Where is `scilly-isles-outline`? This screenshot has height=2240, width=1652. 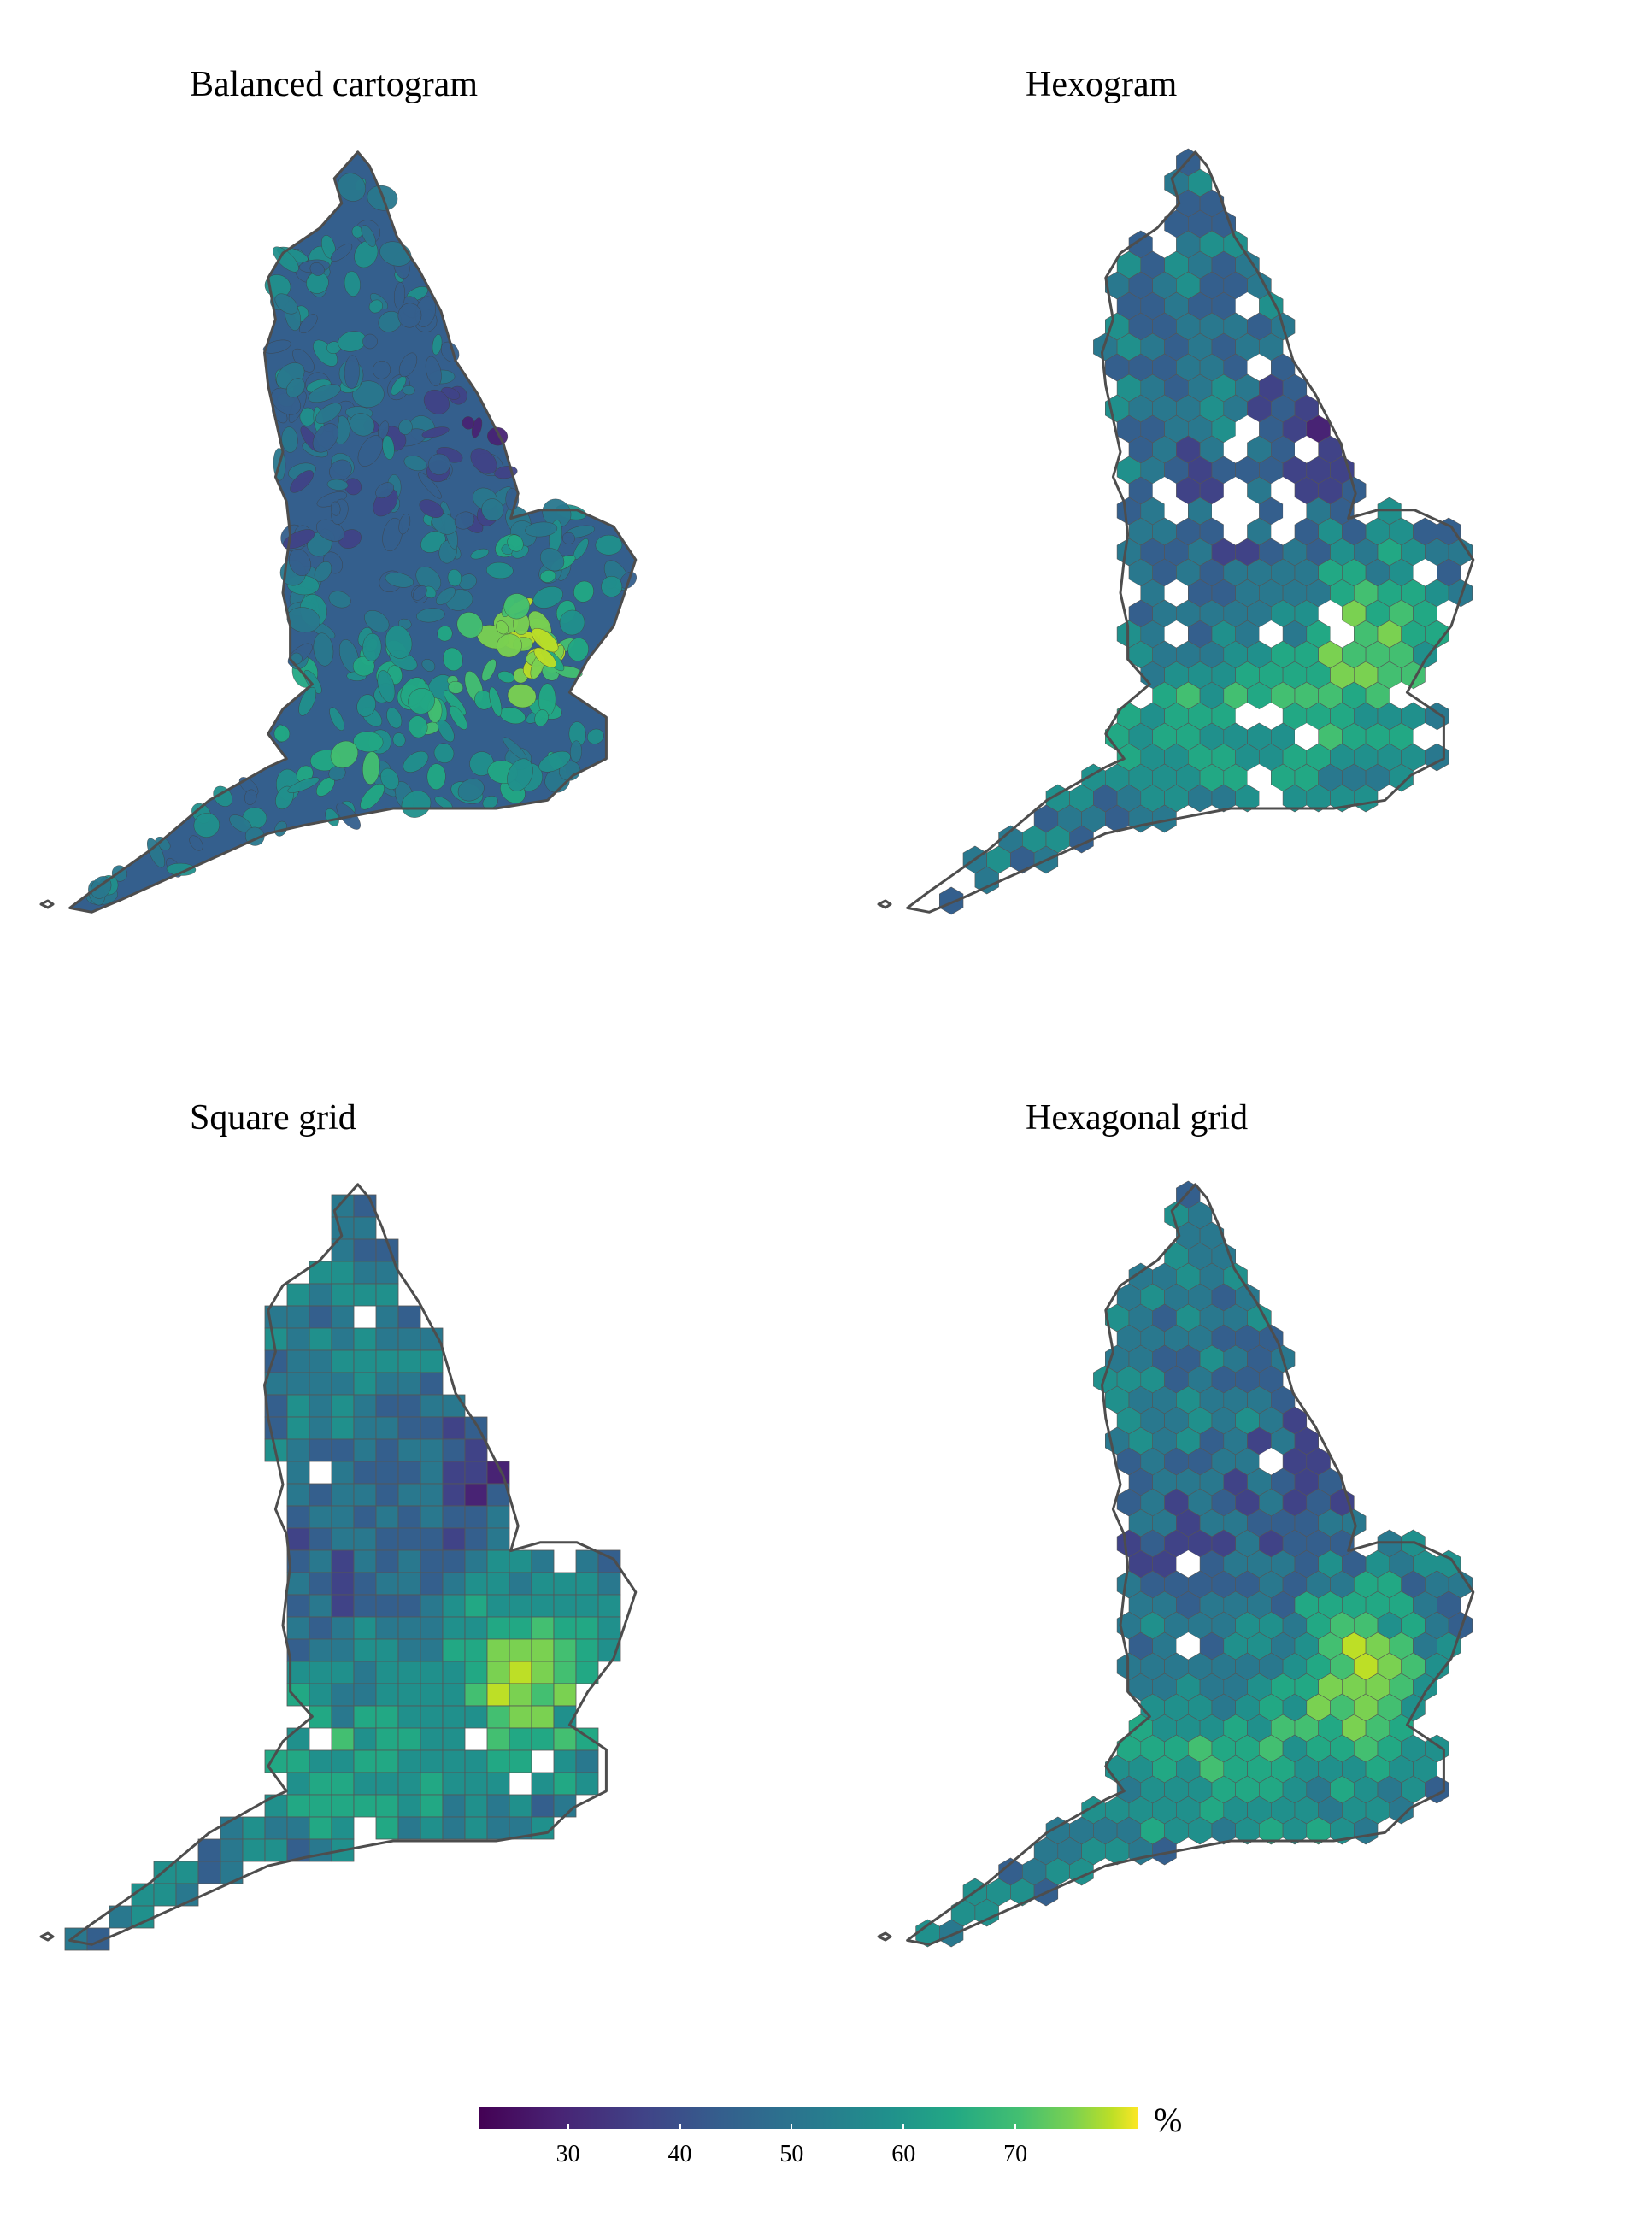 scilly-isles-outline is located at coordinates (884, 1936).